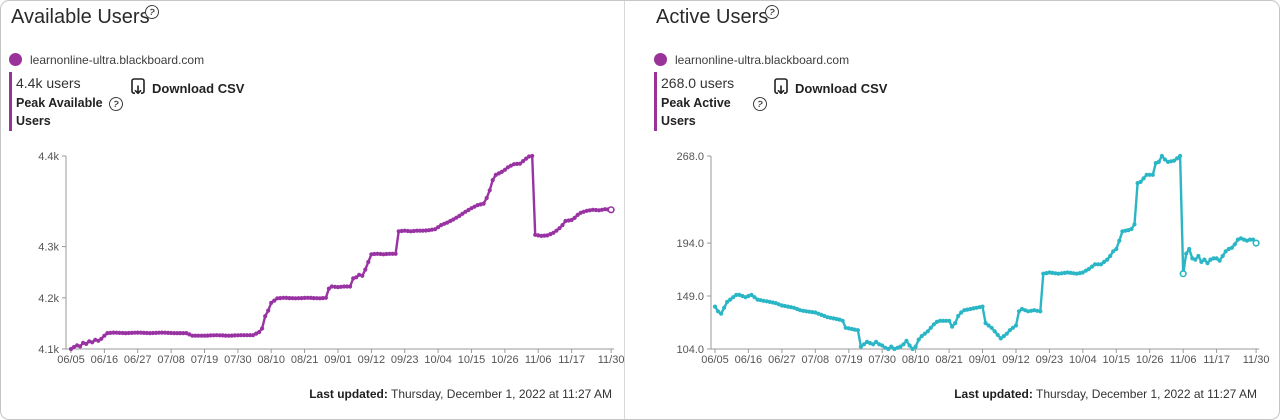  What do you see at coordinates (690, 297) in the screenshot?
I see `svg-text: 149.0` at bounding box center [690, 297].